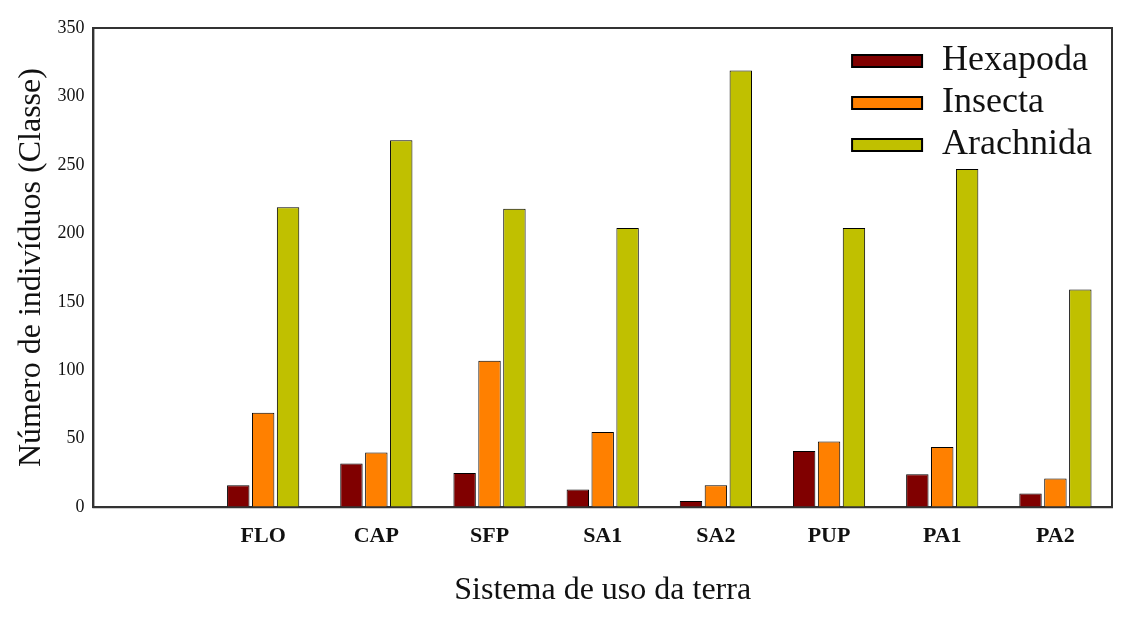  I want to click on x-axis-title: Sistema de uso da terra, so click(603, 588).